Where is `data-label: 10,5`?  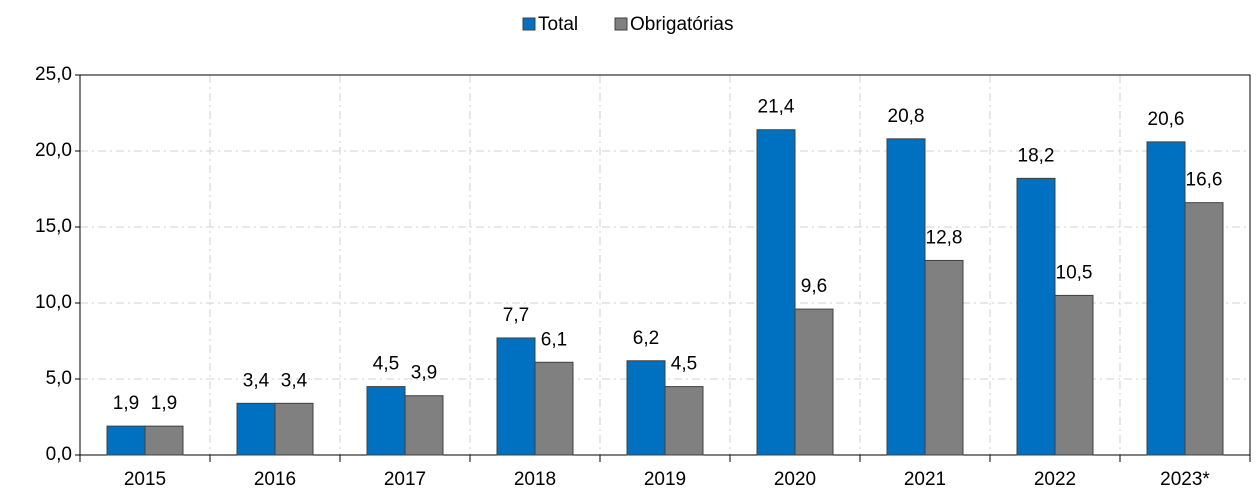 data-label: 10,5 is located at coordinates (1074, 272).